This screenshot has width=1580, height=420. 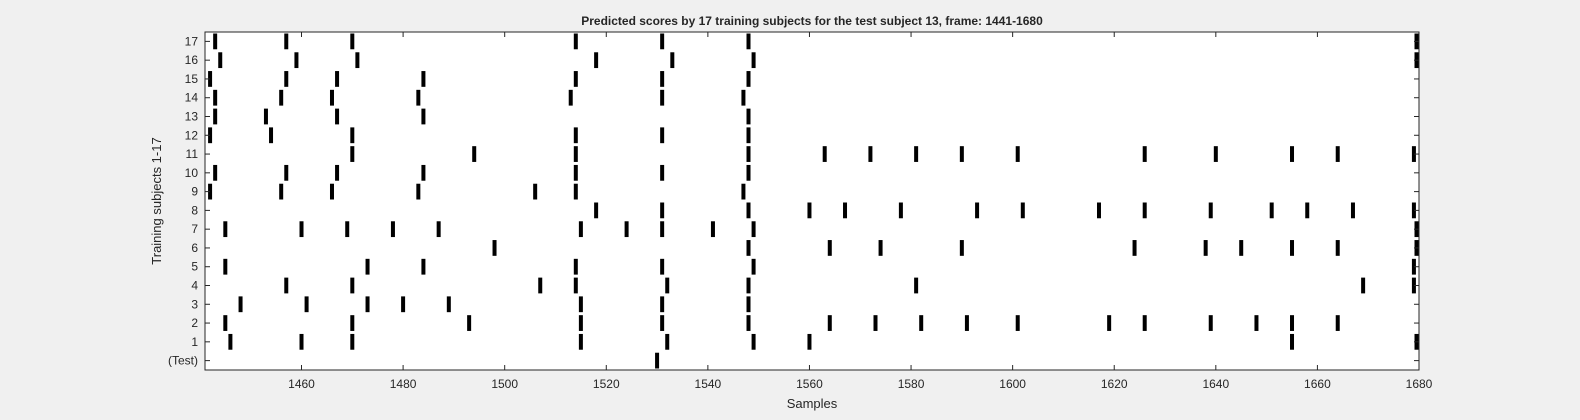 I want to click on x-tick-label: 1660, so click(x=1317, y=384).